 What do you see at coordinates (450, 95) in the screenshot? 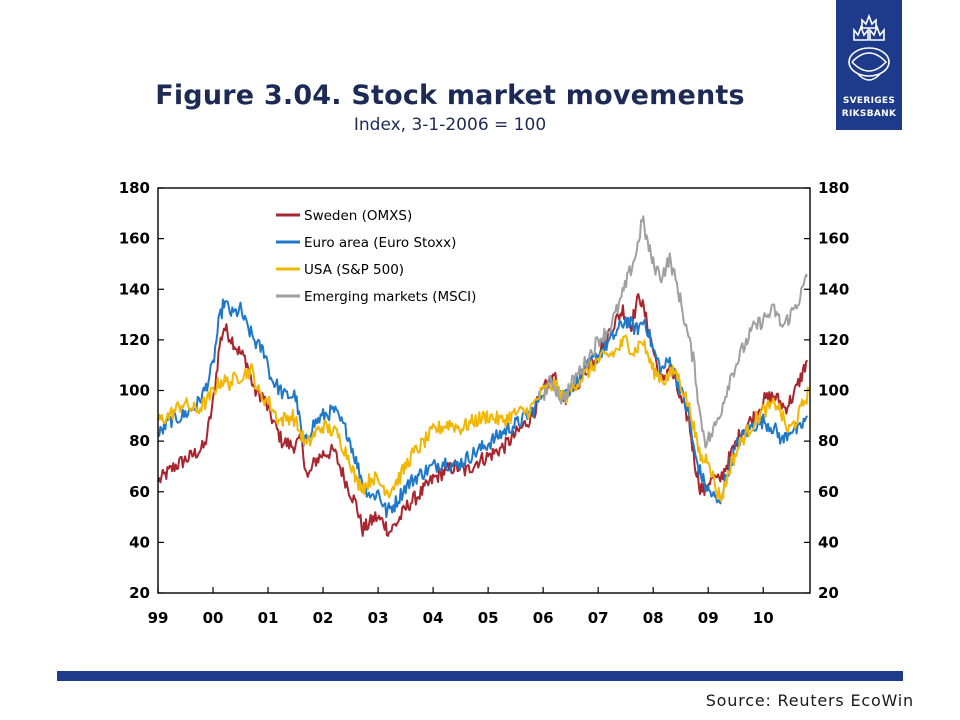
I see `page-title: Figure 3.04. Stock market movements` at bounding box center [450, 95].